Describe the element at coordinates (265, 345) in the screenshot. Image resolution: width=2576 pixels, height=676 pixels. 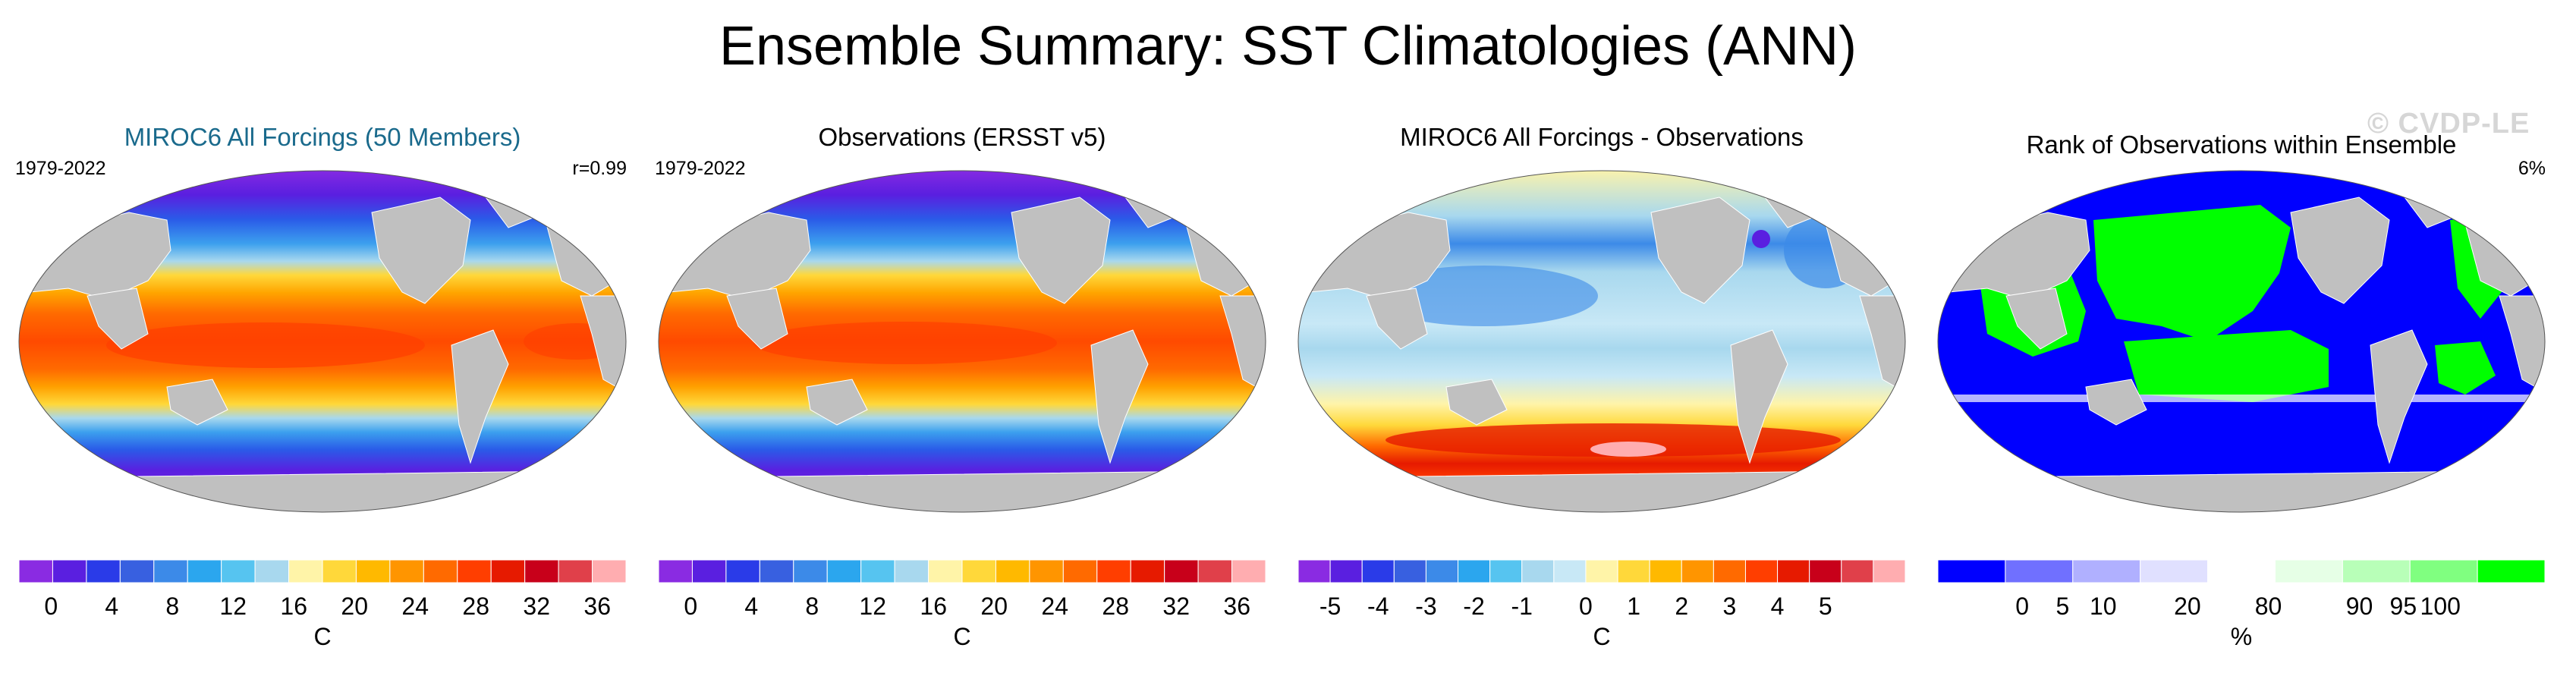
I see `warm-pool` at that location.